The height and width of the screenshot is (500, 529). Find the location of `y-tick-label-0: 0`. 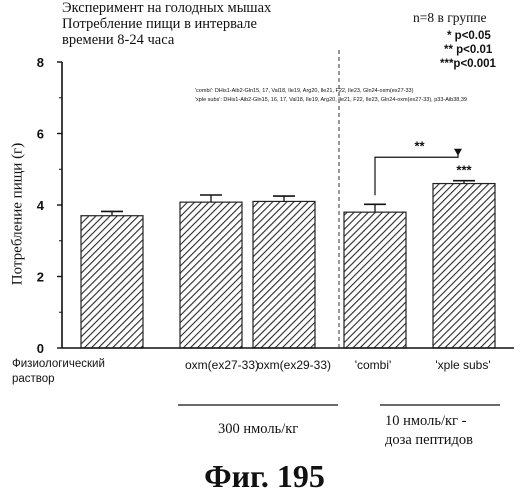

y-tick-label-0: 0 is located at coordinates (40, 348).